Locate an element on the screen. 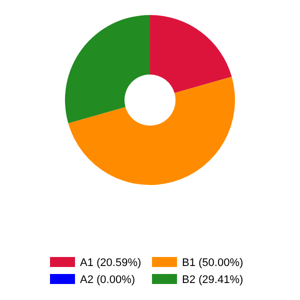 The image size is (300, 300). legend-label: A1 (20.59%) is located at coordinates (111, 263).